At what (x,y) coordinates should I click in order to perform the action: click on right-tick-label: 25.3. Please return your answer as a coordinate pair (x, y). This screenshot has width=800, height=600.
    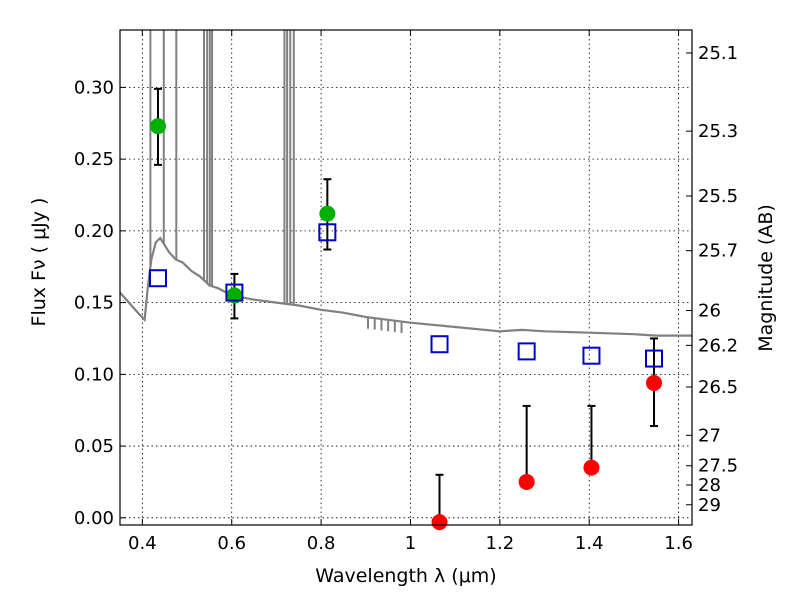
    Looking at the image, I should click on (718, 131).